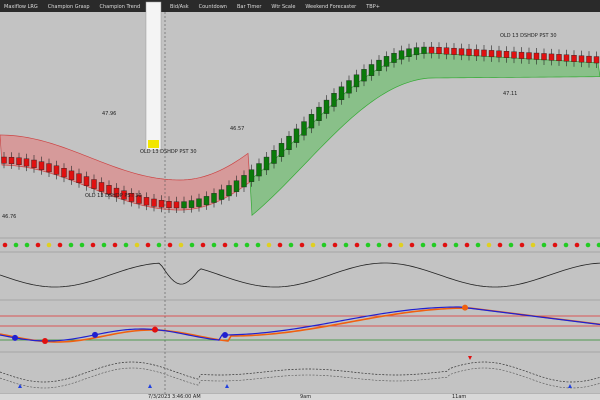 The height and width of the screenshot is (400, 600). Describe the element at coordinates (300, 378) in the screenshot. I see `dashed-line` at that location.